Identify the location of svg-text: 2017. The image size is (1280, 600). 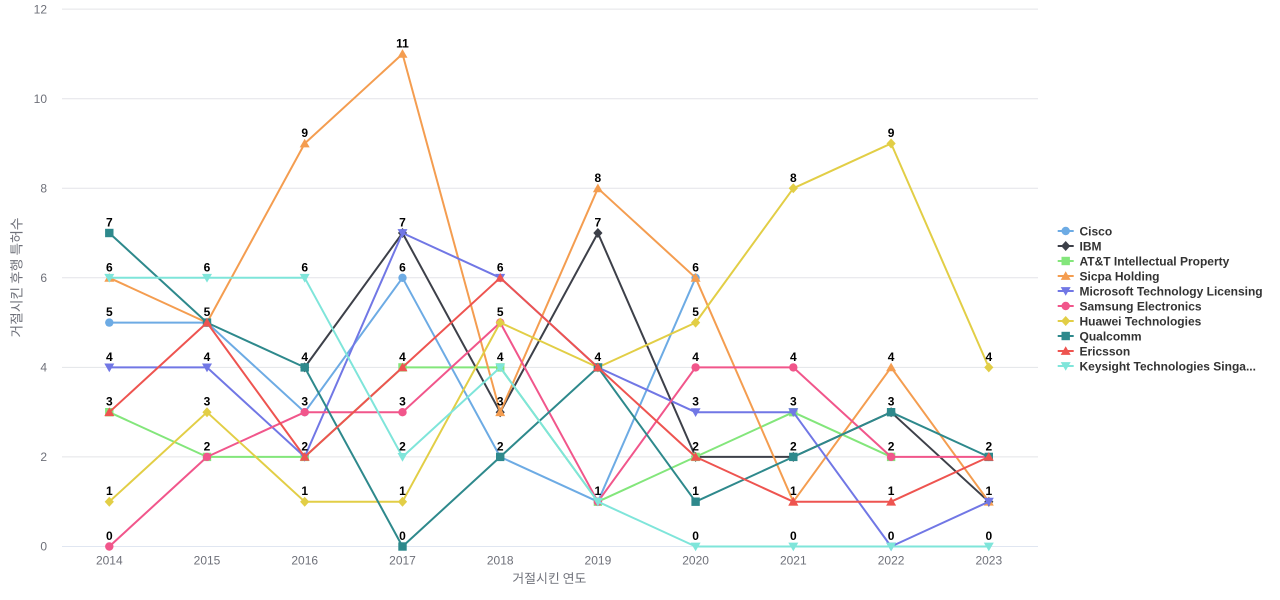
(402, 561).